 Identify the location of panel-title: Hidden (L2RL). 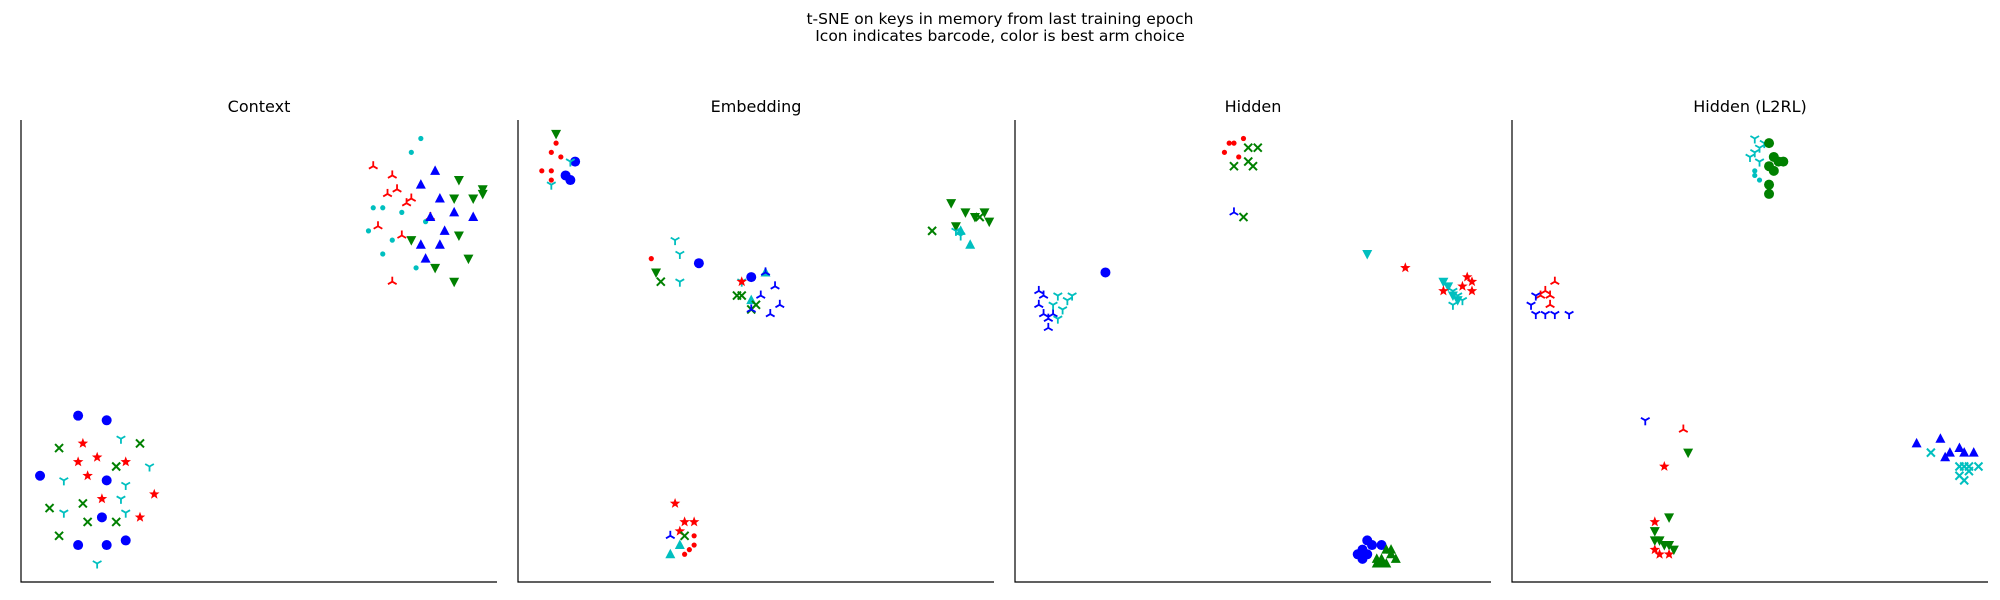
(1749, 106).